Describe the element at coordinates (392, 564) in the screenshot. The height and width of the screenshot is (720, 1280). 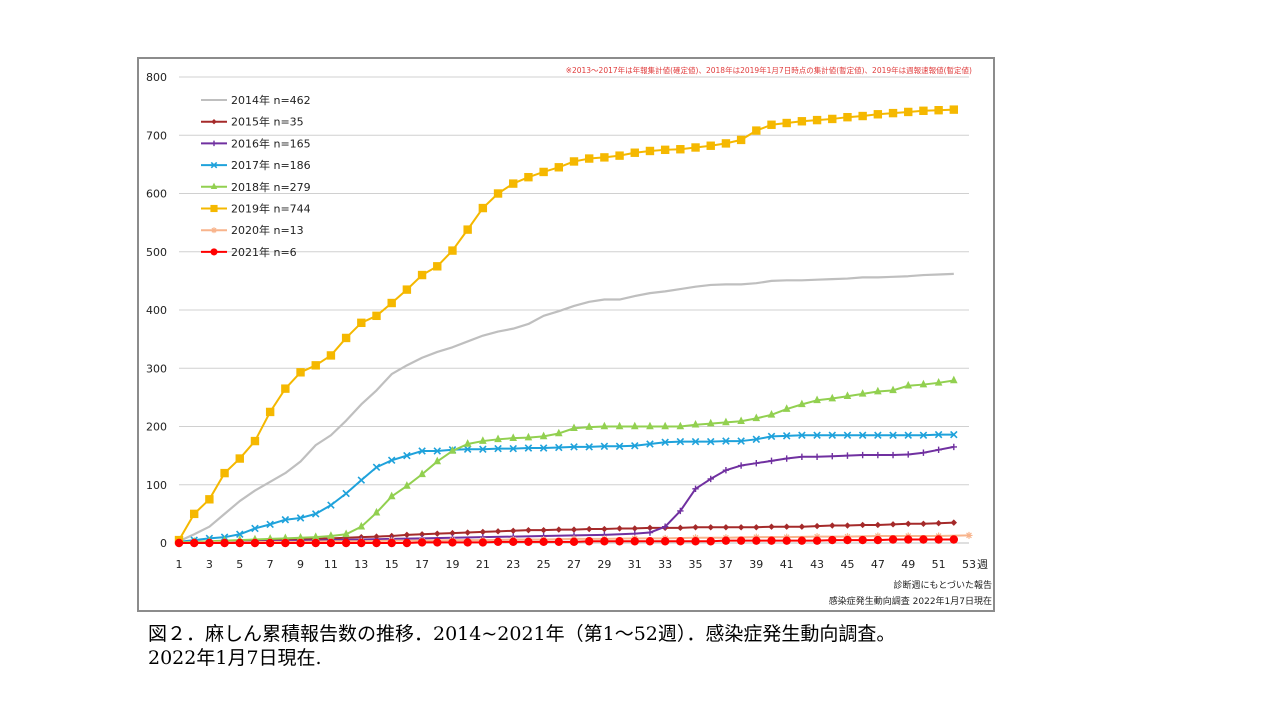
I see `x-tick-label: 15` at that location.